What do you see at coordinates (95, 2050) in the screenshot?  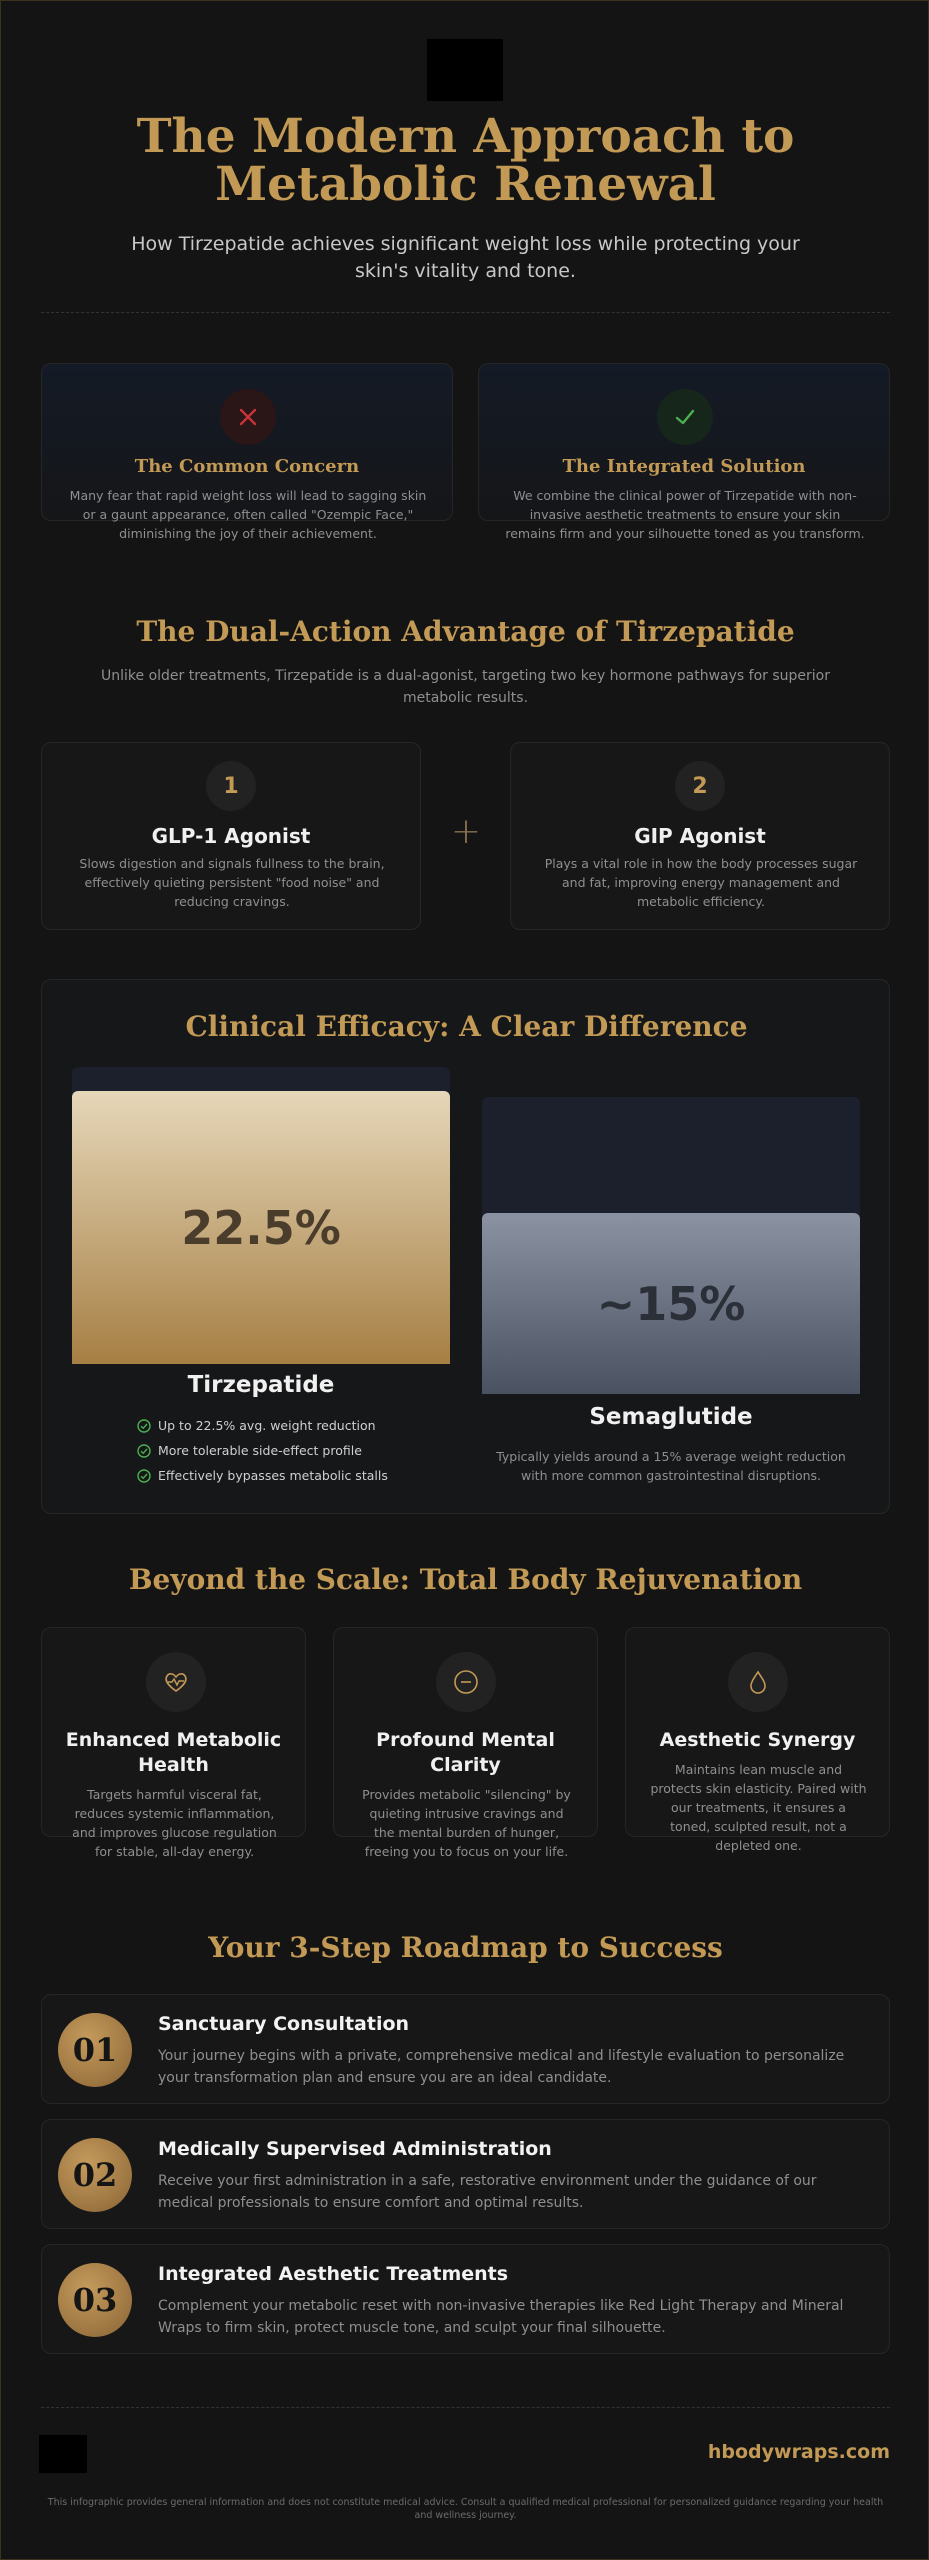 I see `step-number-badge: 01` at bounding box center [95, 2050].